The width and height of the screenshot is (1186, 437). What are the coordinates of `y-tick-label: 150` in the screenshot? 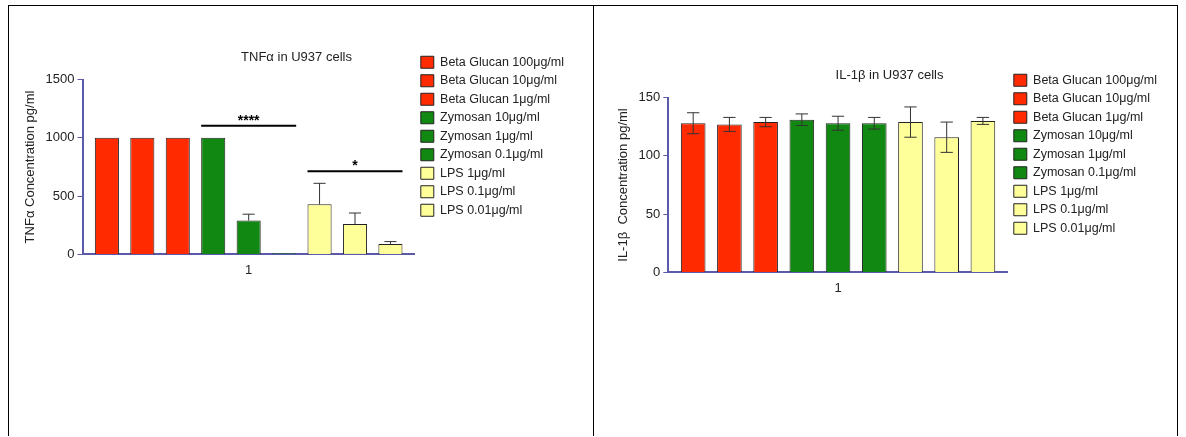 It's located at (649, 97).